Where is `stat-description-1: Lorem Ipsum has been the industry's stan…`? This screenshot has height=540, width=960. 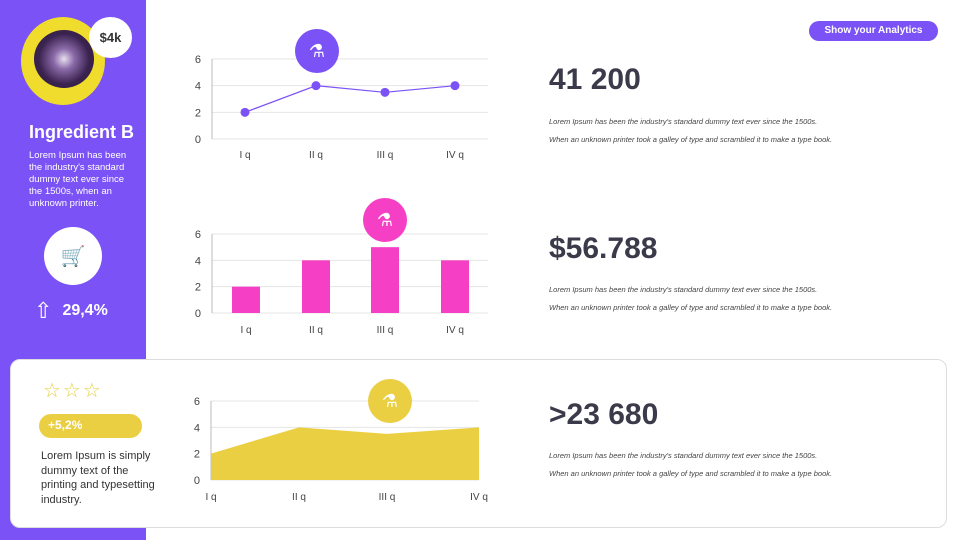
stat-description-1: Lorem Ipsum has been the industry's stan… is located at coordinates (690, 131).